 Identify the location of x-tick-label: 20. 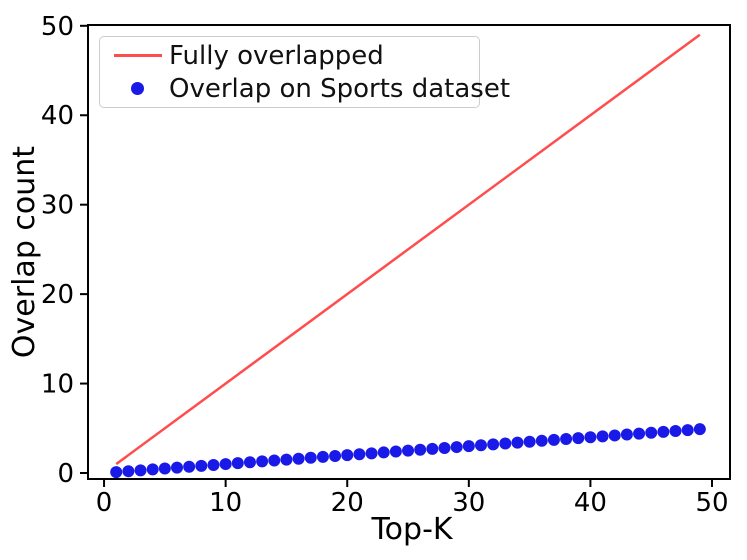
(347, 503).